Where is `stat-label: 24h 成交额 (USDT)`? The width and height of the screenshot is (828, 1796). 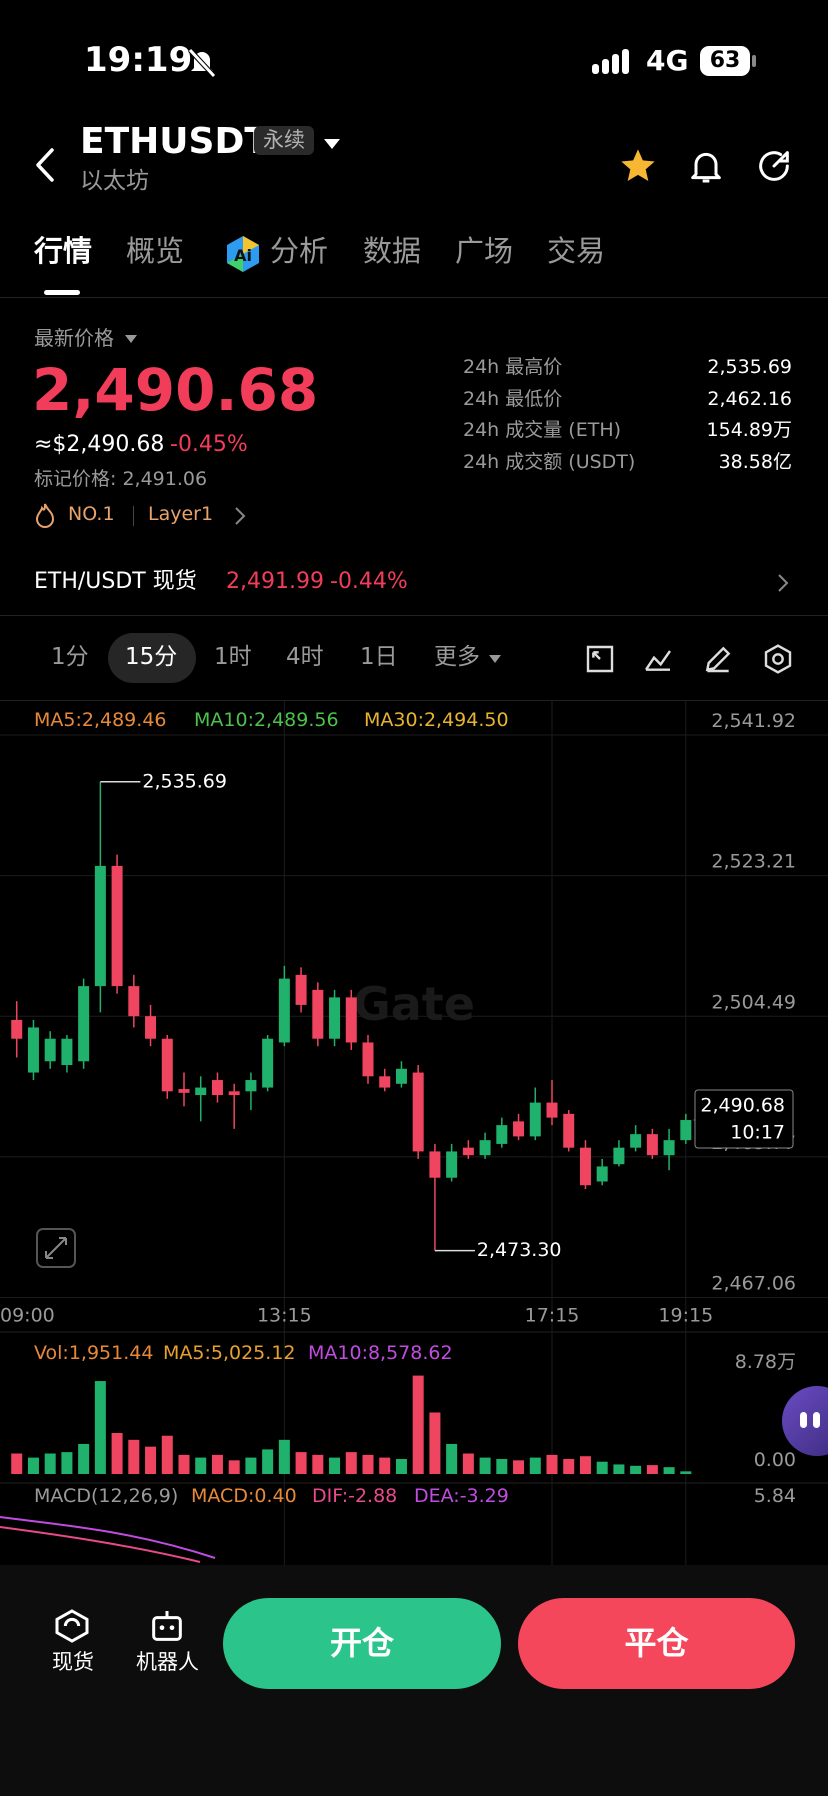
stat-label: 24h 成交额 (USDT) is located at coordinates (549, 462).